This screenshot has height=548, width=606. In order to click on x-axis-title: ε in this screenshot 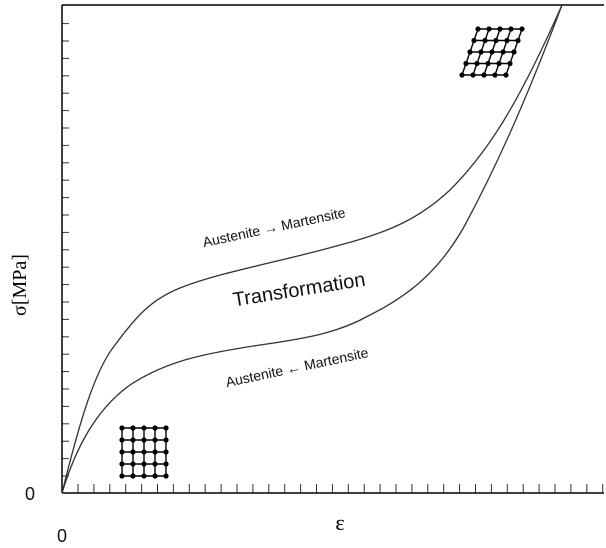, I will do `click(339, 522)`.